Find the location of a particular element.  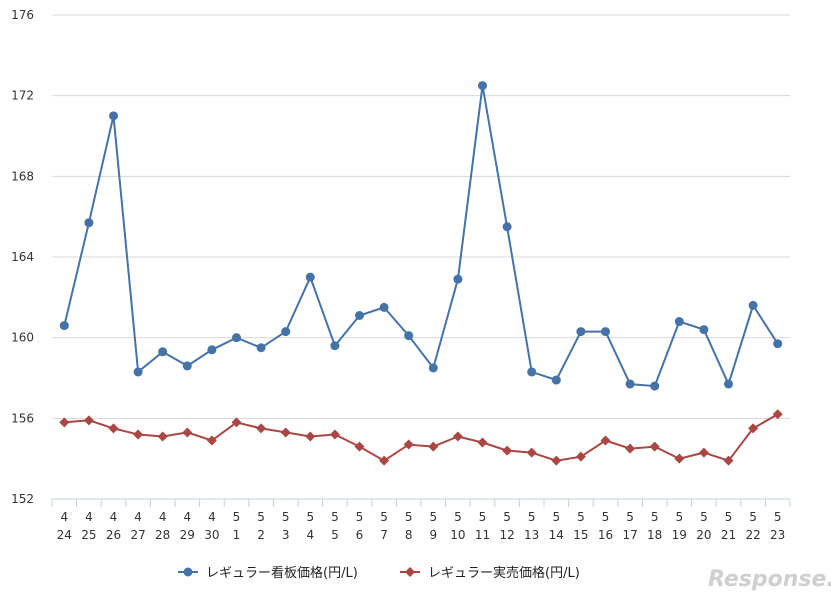

x-tick-day: 11 is located at coordinates (482, 535).